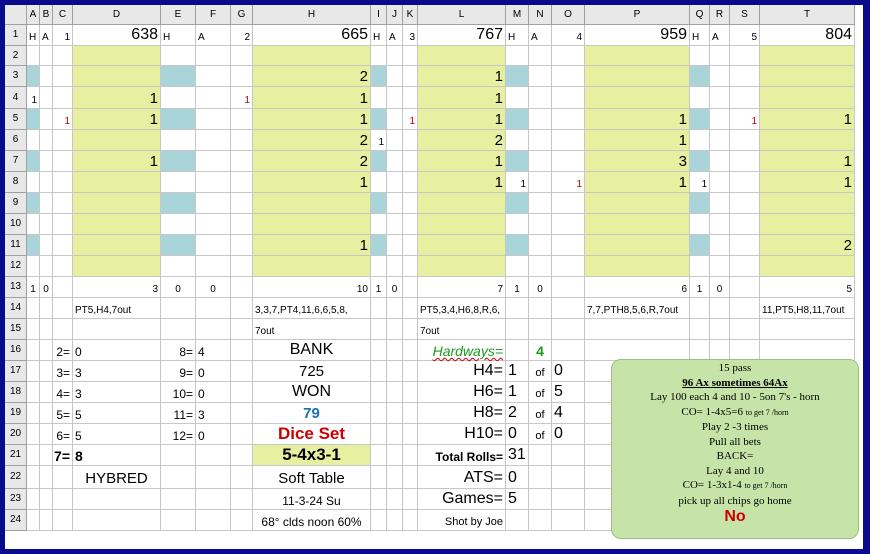  I want to click on cell-L13: 7, so click(462, 287).